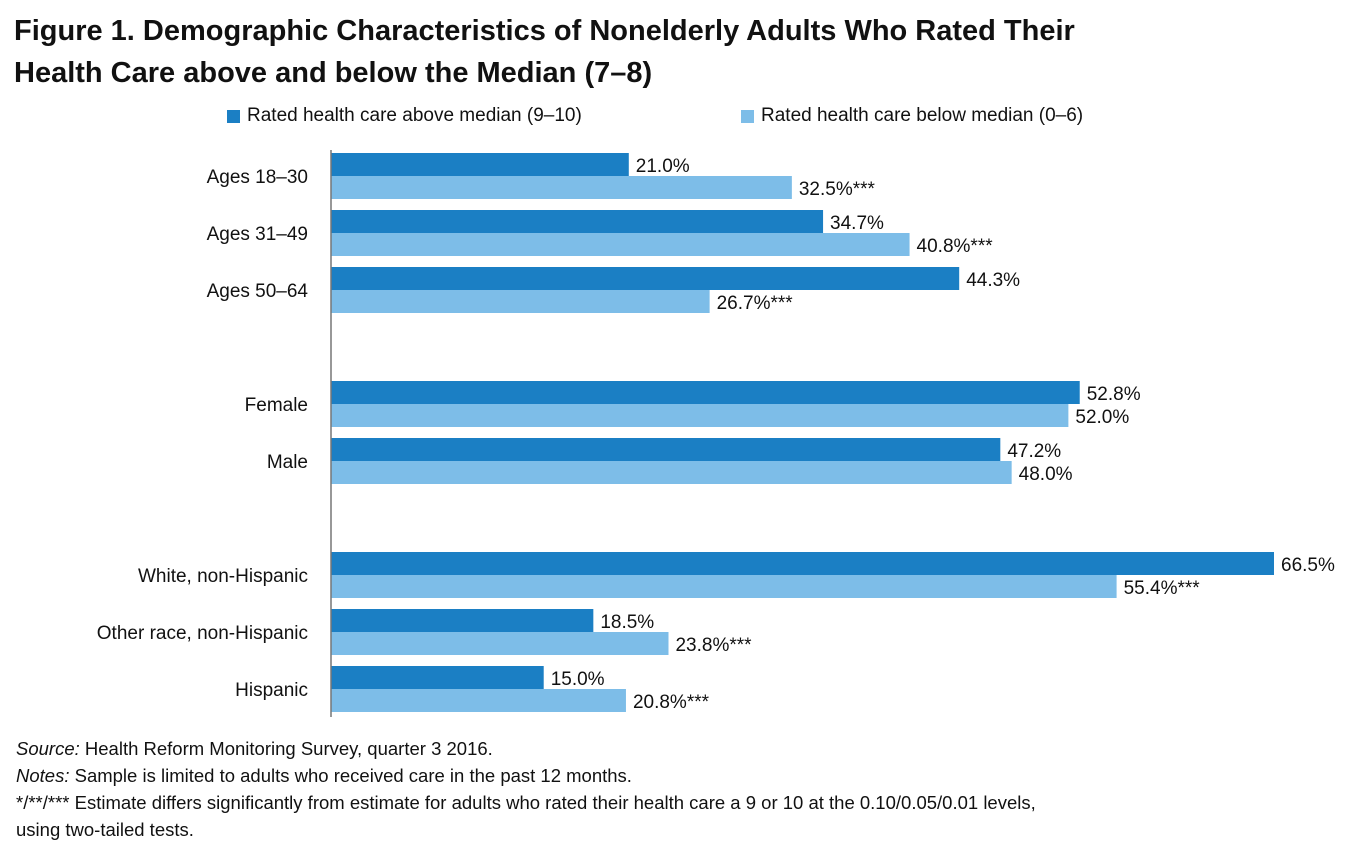 The image size is (1360, 861). What do you see at coordinates (105, 829) in the screenshot?
I see `significance-note-cont: using two-tailed tests.` at bounding box center [105, 829].